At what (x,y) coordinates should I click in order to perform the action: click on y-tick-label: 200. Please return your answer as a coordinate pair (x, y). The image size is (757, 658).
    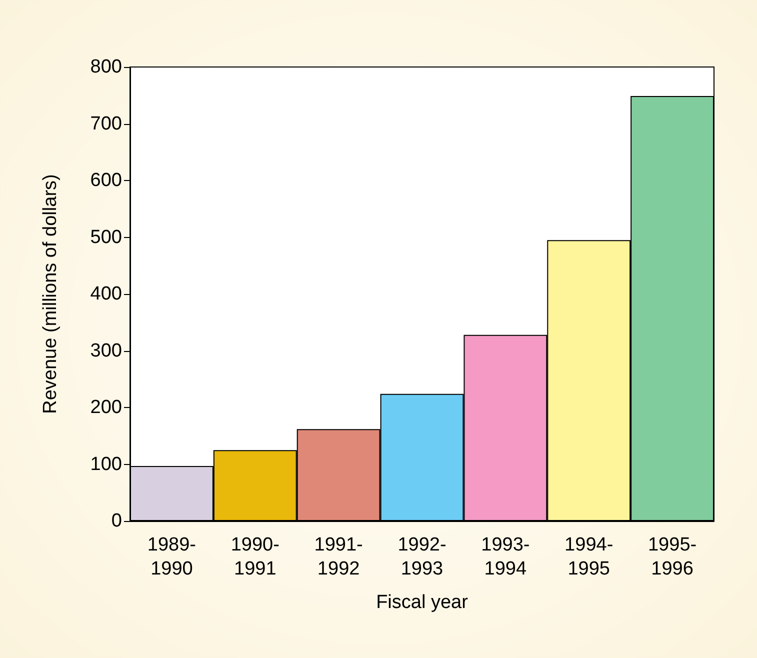
    Looking at the image, I should click on (106, 407).